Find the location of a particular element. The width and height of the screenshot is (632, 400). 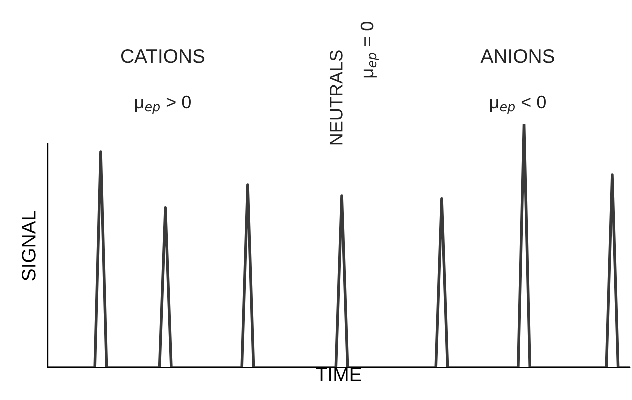

text: CATIONS is located at coordinates (163, 56).